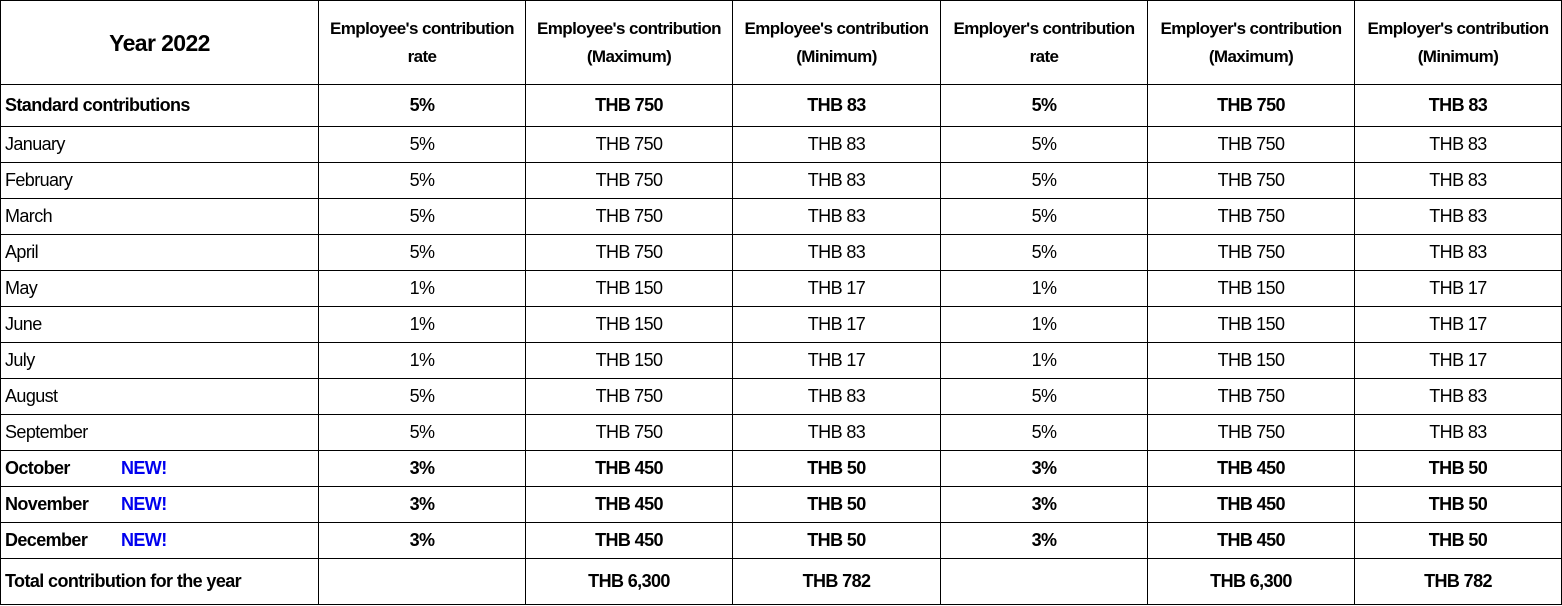  Describe the element at coordinates (46, 432) in the screenshot. I see `row-label: September` at that location.